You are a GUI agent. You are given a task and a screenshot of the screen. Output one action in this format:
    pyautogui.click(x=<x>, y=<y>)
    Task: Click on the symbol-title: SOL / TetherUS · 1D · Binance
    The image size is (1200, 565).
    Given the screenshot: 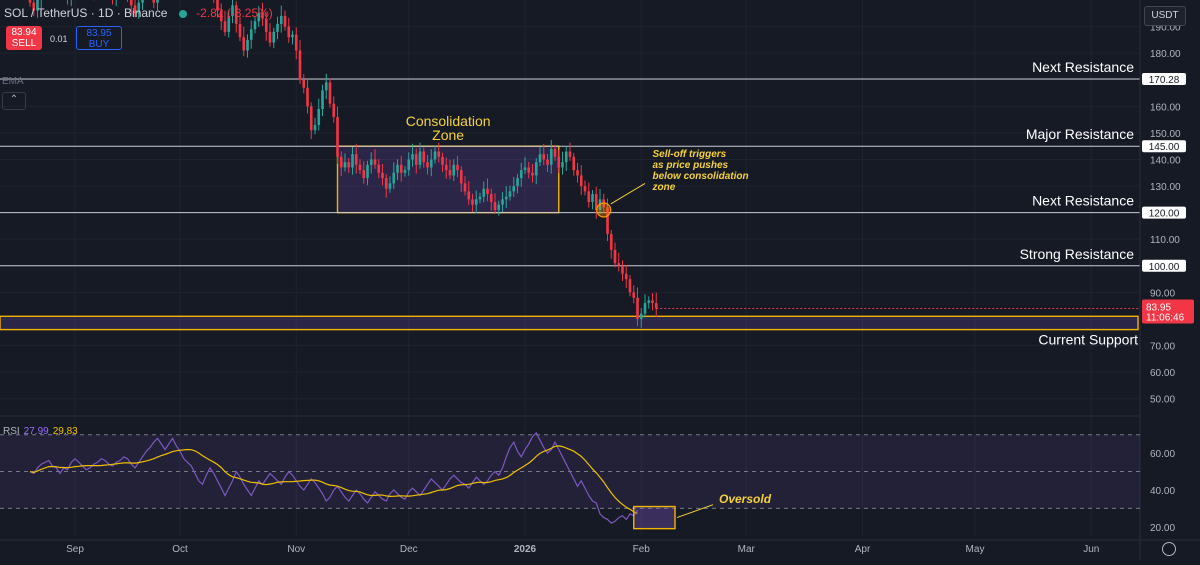 What is the action you would take?
    pyautogui.click(x=85, y=13)
    